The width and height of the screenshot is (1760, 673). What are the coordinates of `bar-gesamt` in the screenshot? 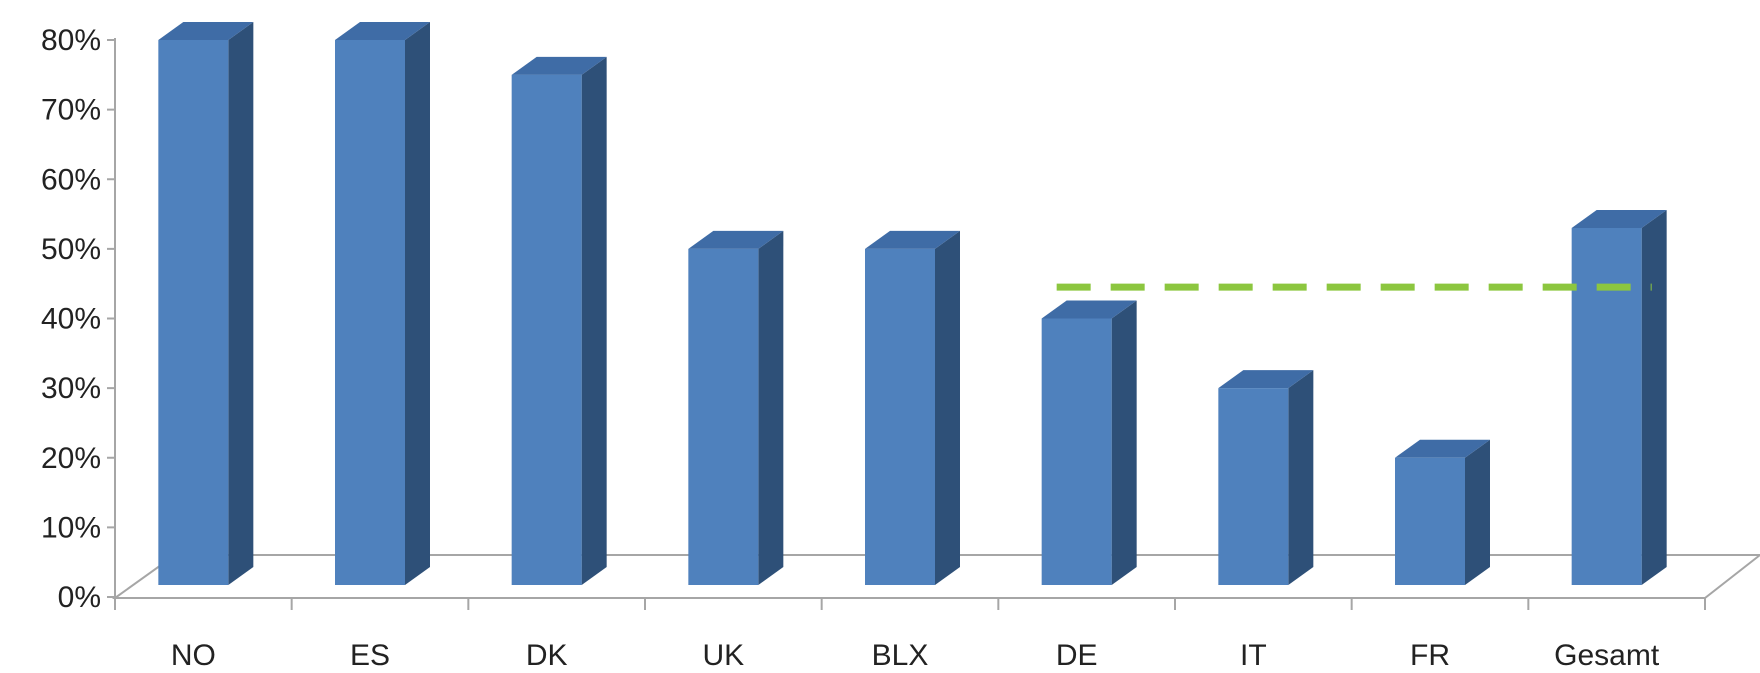 It's located at (1619, 397).